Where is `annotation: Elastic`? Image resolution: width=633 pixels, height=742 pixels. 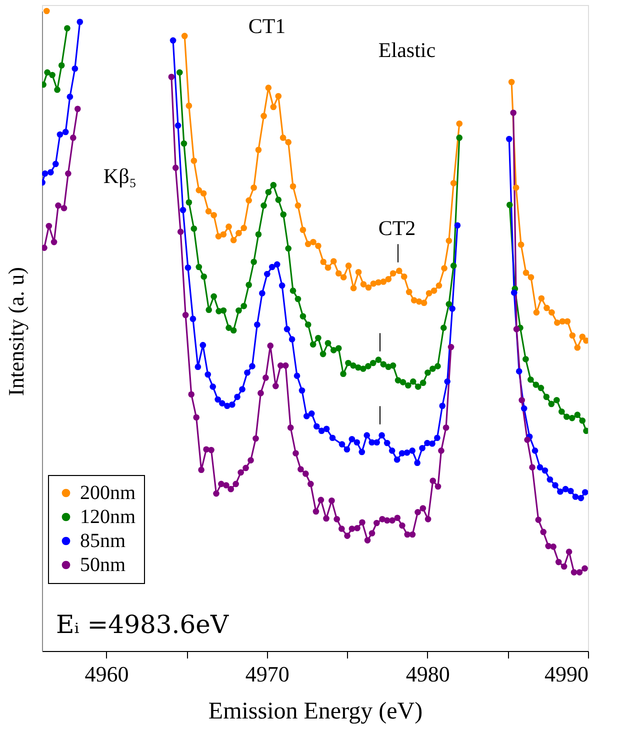
annotation: Elastic is located at coordinates (407, 50).